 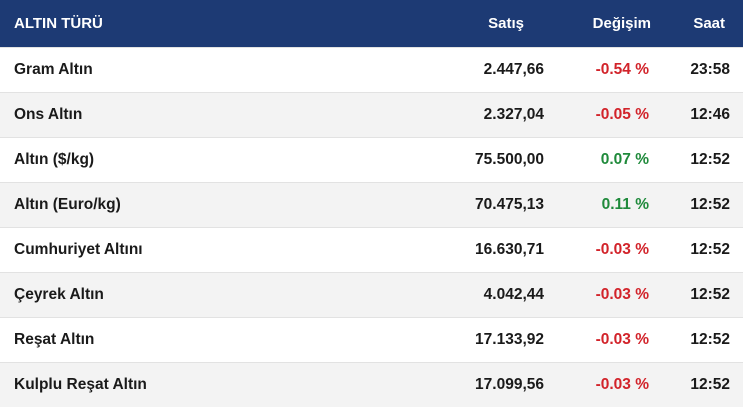 What do you see at coordinates (371, 69) in the screenshot?
I see `table-row: Gram Altın 2.447,66 -0.54 % 23:58` at bounding box center [371, 69].